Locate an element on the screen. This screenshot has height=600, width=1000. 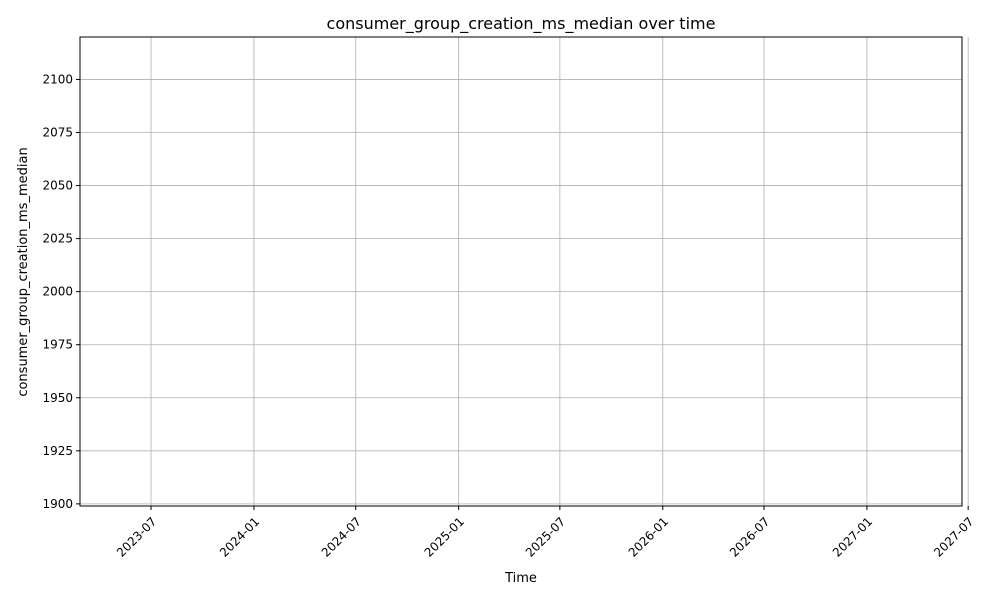
x-tick-label: 2025-07 is located at coordinates (545, 536).